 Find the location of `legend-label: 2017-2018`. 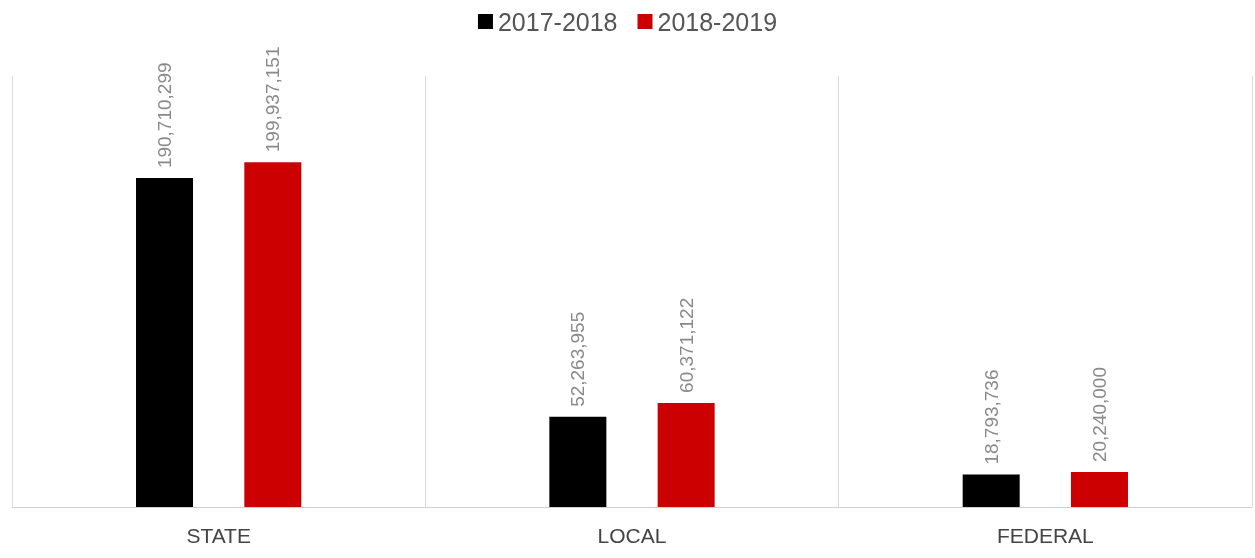

legend-label: 2017-2018 is located at coordinates (557, 21).